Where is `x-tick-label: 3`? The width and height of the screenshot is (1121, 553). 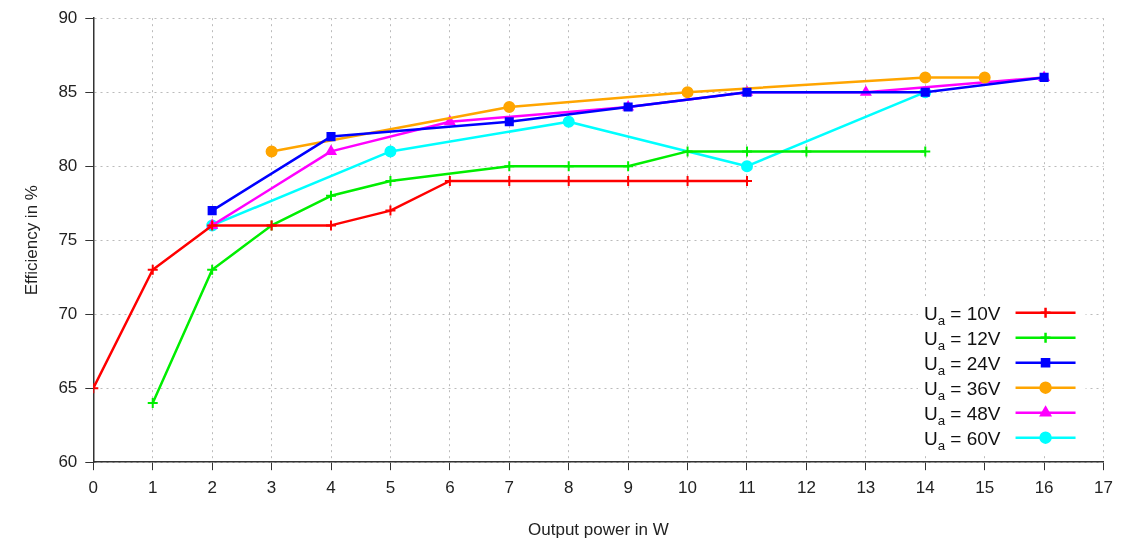
x-tick-label: 3 is located at coordinates (271, 488).